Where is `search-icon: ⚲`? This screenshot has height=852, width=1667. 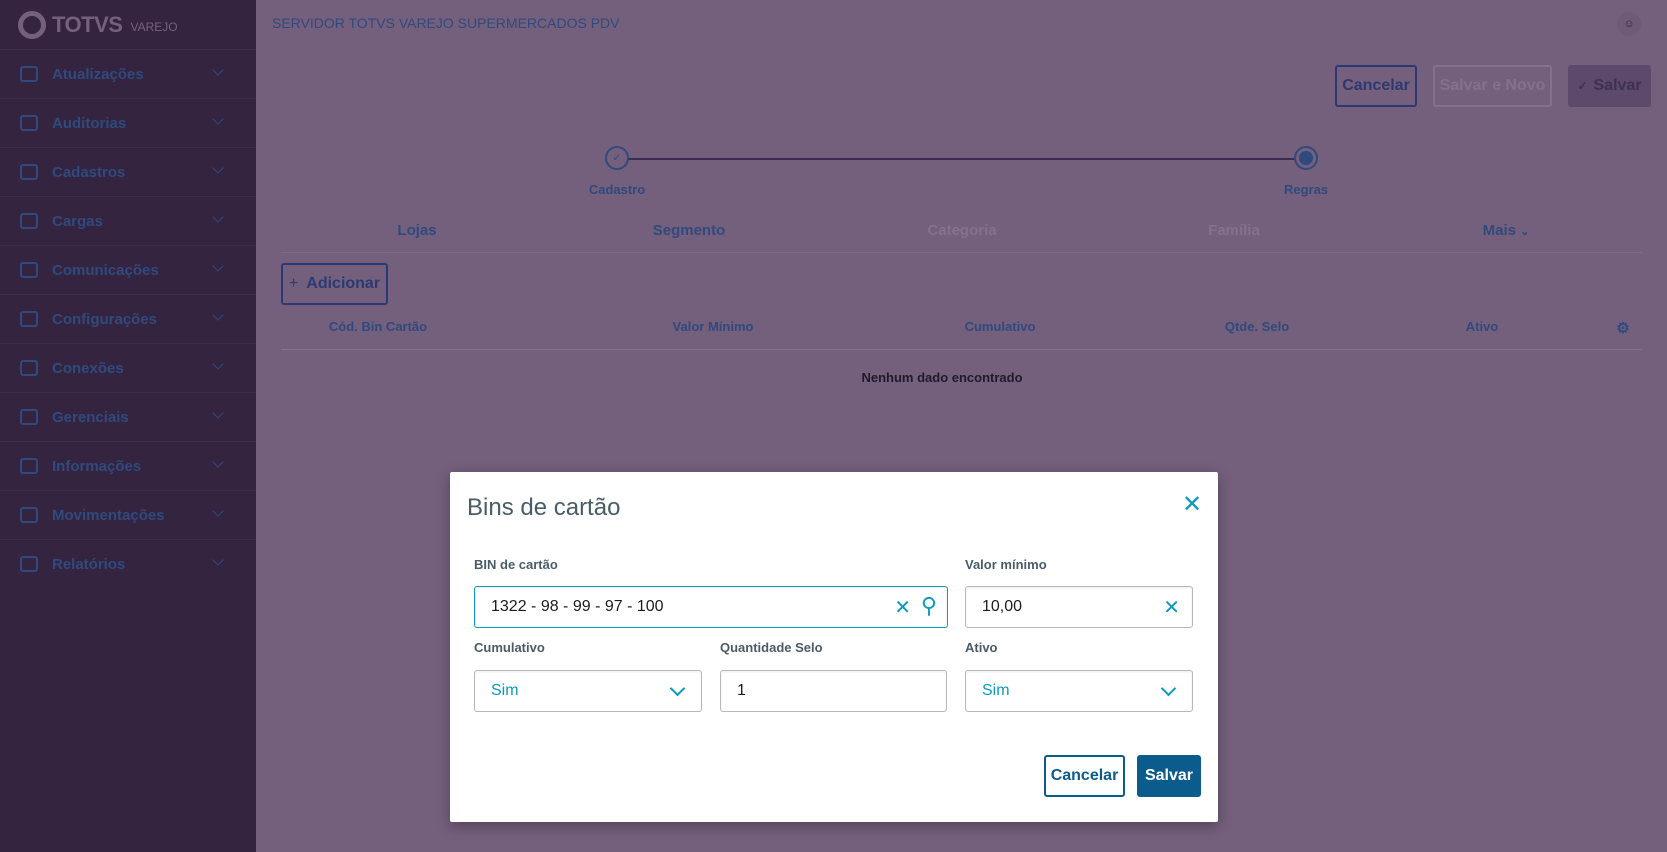 search-icon: ⚲ is located at coordinates (928, 605).